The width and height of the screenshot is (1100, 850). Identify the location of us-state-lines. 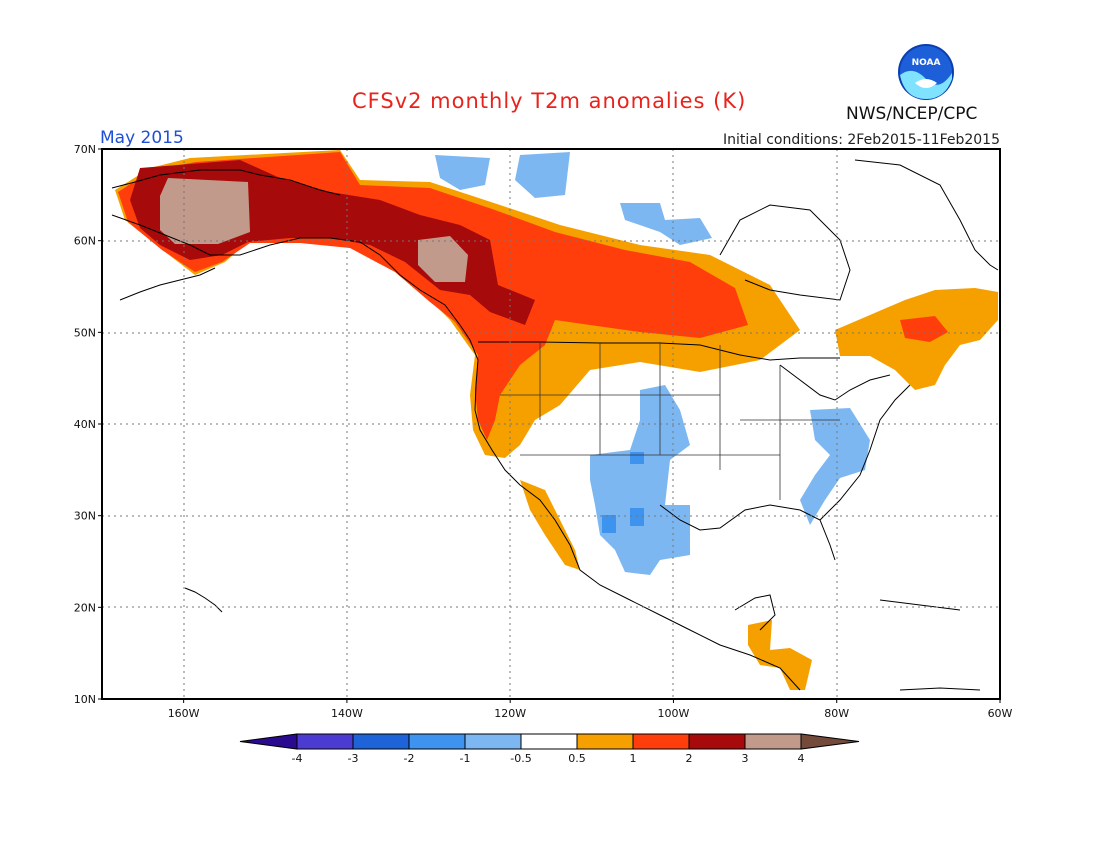
(670, 421).